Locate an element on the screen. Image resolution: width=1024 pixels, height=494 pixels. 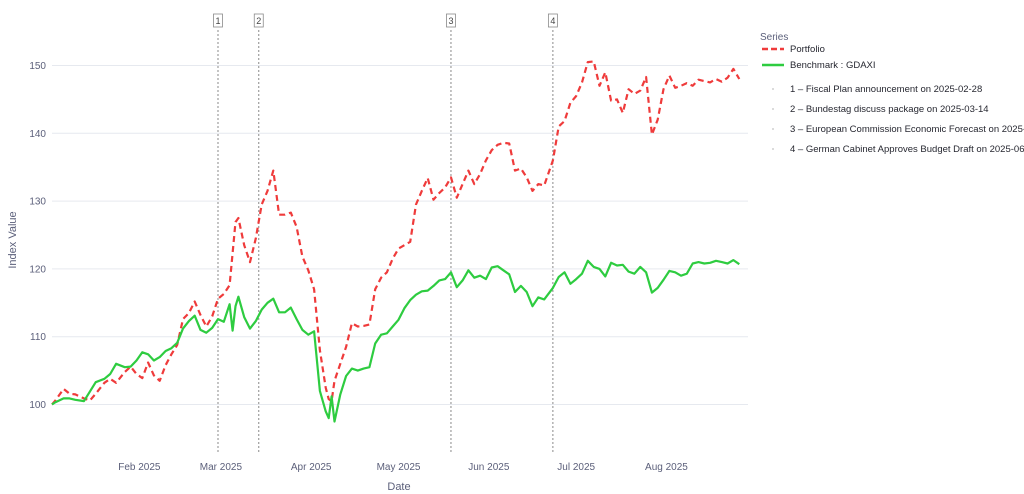
event-number: 3 is located at coordinates (450, 21).